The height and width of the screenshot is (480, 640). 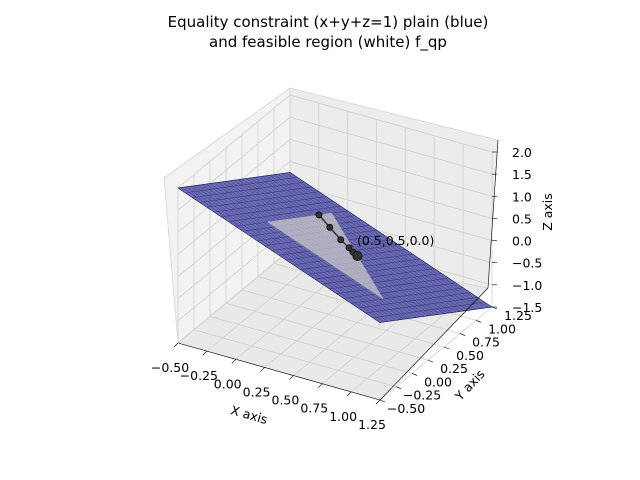 I want to click on x-axis-label: X axis, so click(x=249, y=414).